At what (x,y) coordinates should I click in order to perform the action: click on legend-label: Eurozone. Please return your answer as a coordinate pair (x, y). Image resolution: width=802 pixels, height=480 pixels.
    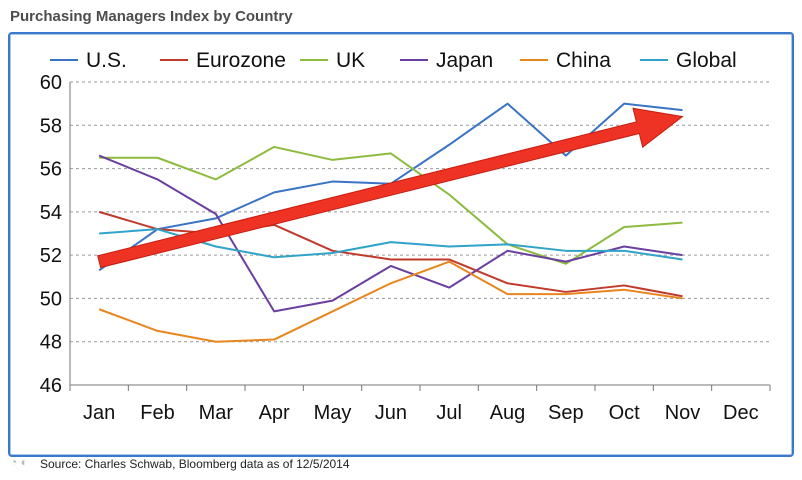
    Looking at the image, I should click on (241, 60).